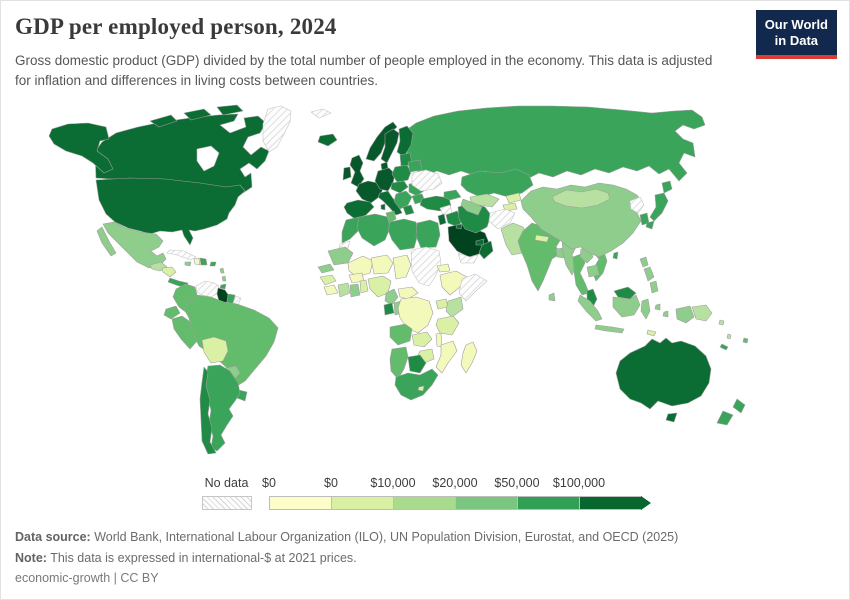  Describe the element at coordinates (390, 146) in the screenshot. I see `region-sweden: Sweden` at that location.